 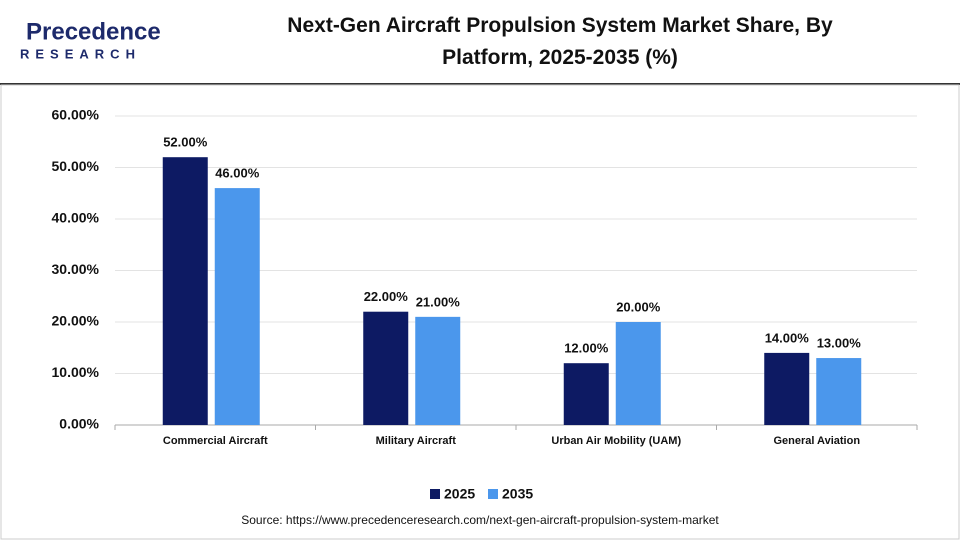 What do you see at coordinates (416, 441) in the screenshot?
I see `x-tick-label: Military Aircraft` at bounding box center [416, 441].